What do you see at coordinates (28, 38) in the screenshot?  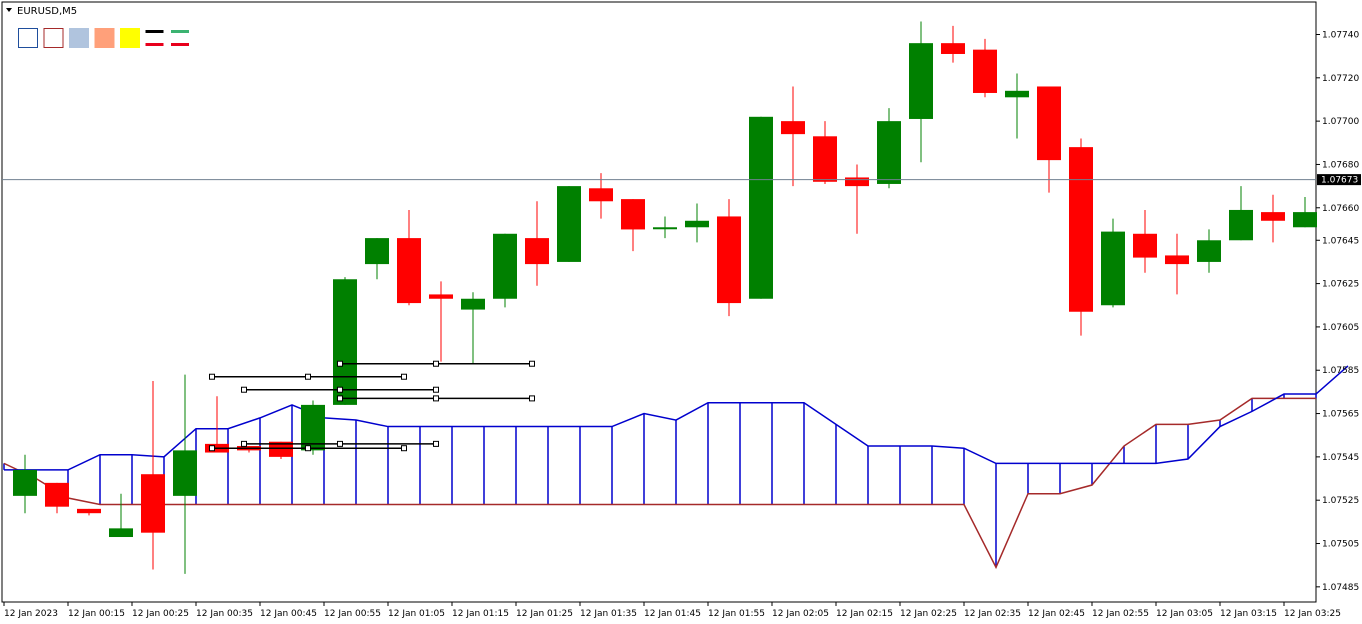 I see `outline-blue-swatch` at bounding box center [28, 38].